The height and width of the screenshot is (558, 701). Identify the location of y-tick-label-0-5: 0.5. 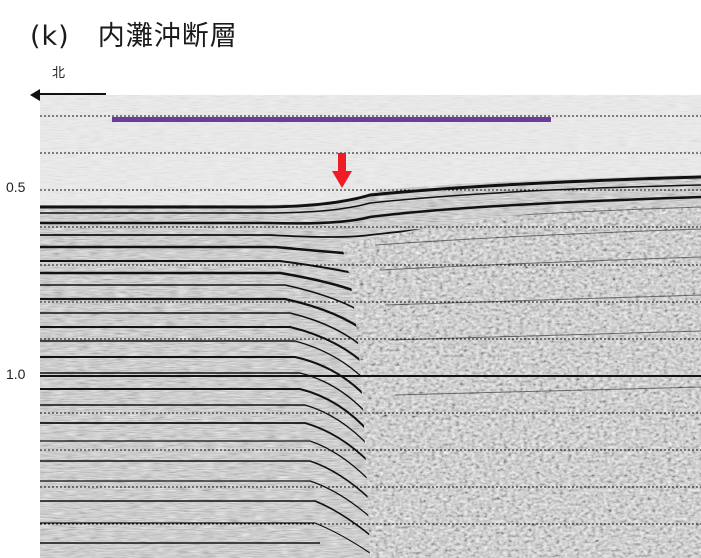
(16, 187).